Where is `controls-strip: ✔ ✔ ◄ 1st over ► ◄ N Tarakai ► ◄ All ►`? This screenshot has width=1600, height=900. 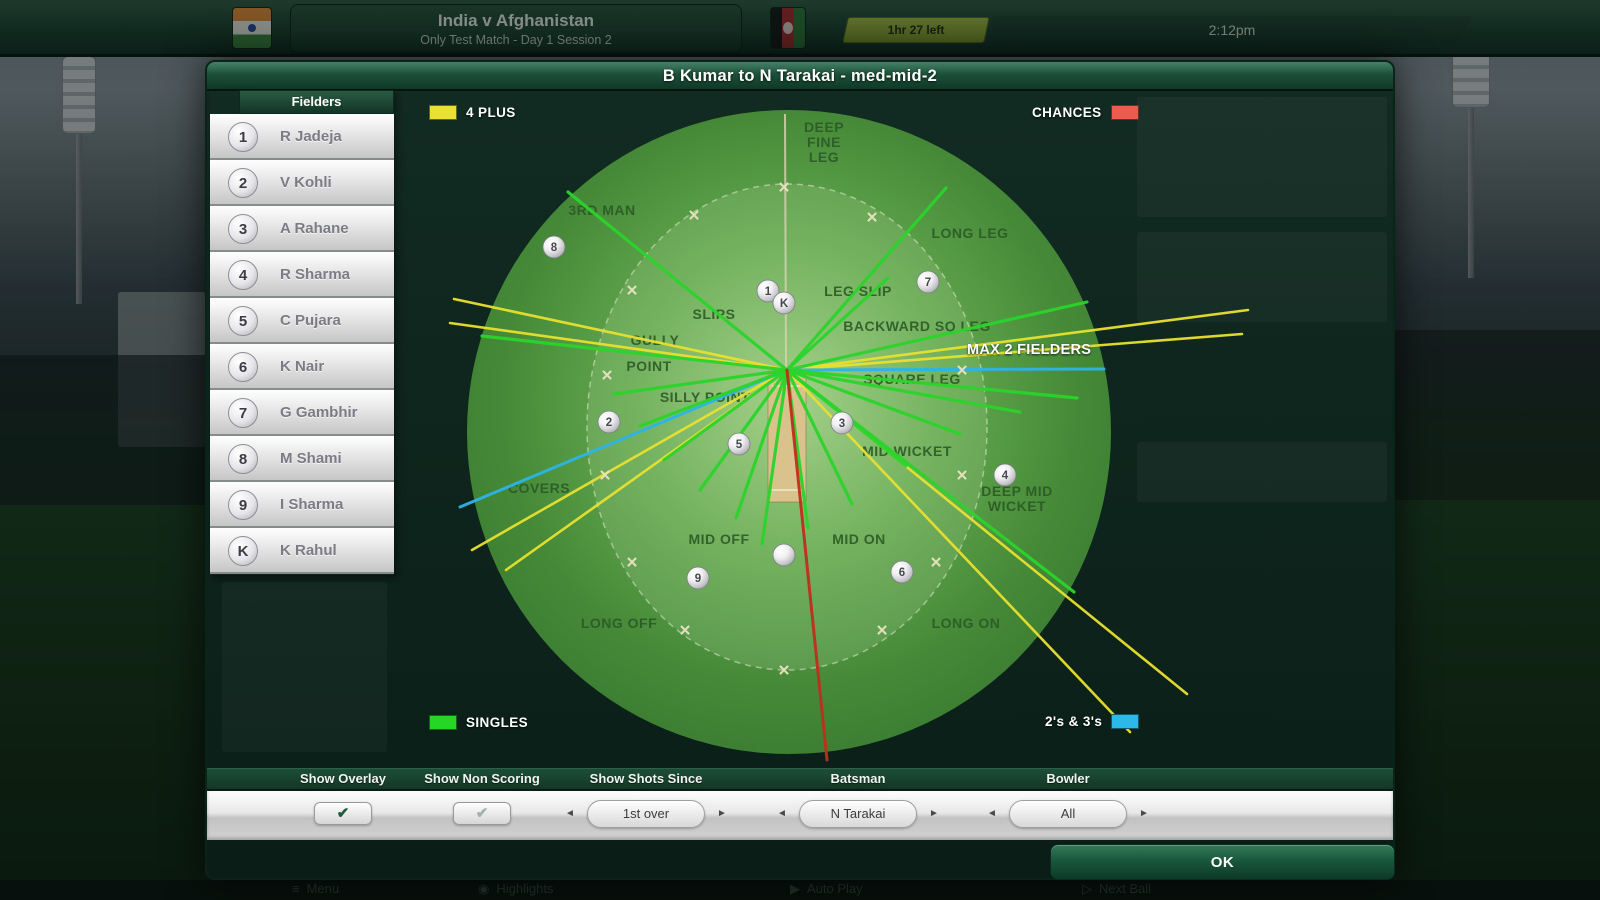 controls-strip: ✔ ✔ ◄ 1st over ► ◄ N Tarakai ► ◄ All ► is located at coordinates (800, 815).